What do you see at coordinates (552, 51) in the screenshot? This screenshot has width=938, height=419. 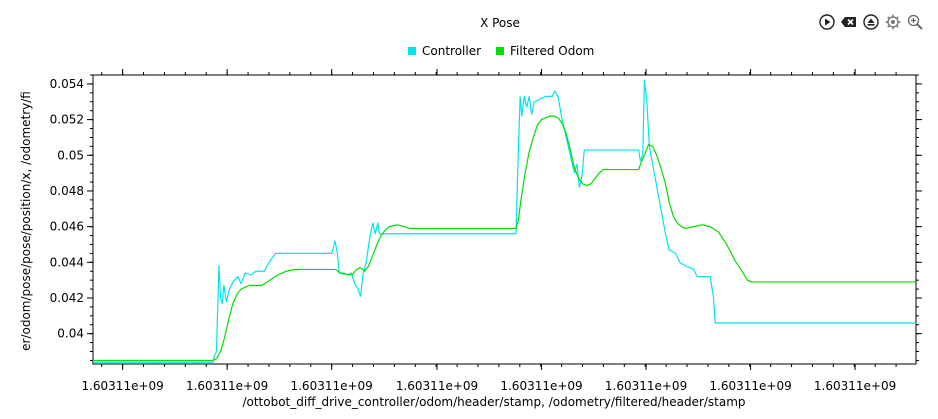 I see `legend-label-2: Filtered Odom` at bounding box center [552, 51].